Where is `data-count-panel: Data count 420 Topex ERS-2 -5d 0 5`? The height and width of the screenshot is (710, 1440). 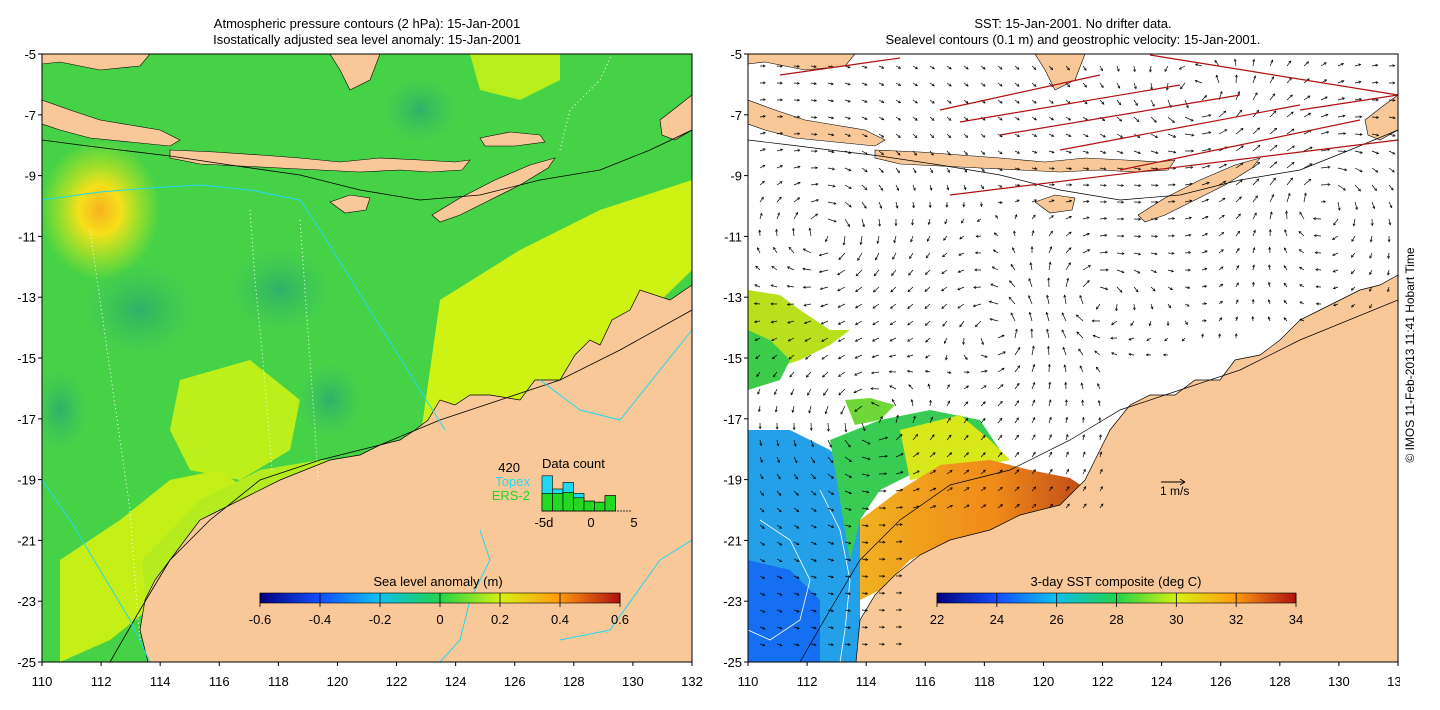 data-count-panel: Data count 420 Topex ERS-2 -5d 0 5 is located at coordinates (565, 493).